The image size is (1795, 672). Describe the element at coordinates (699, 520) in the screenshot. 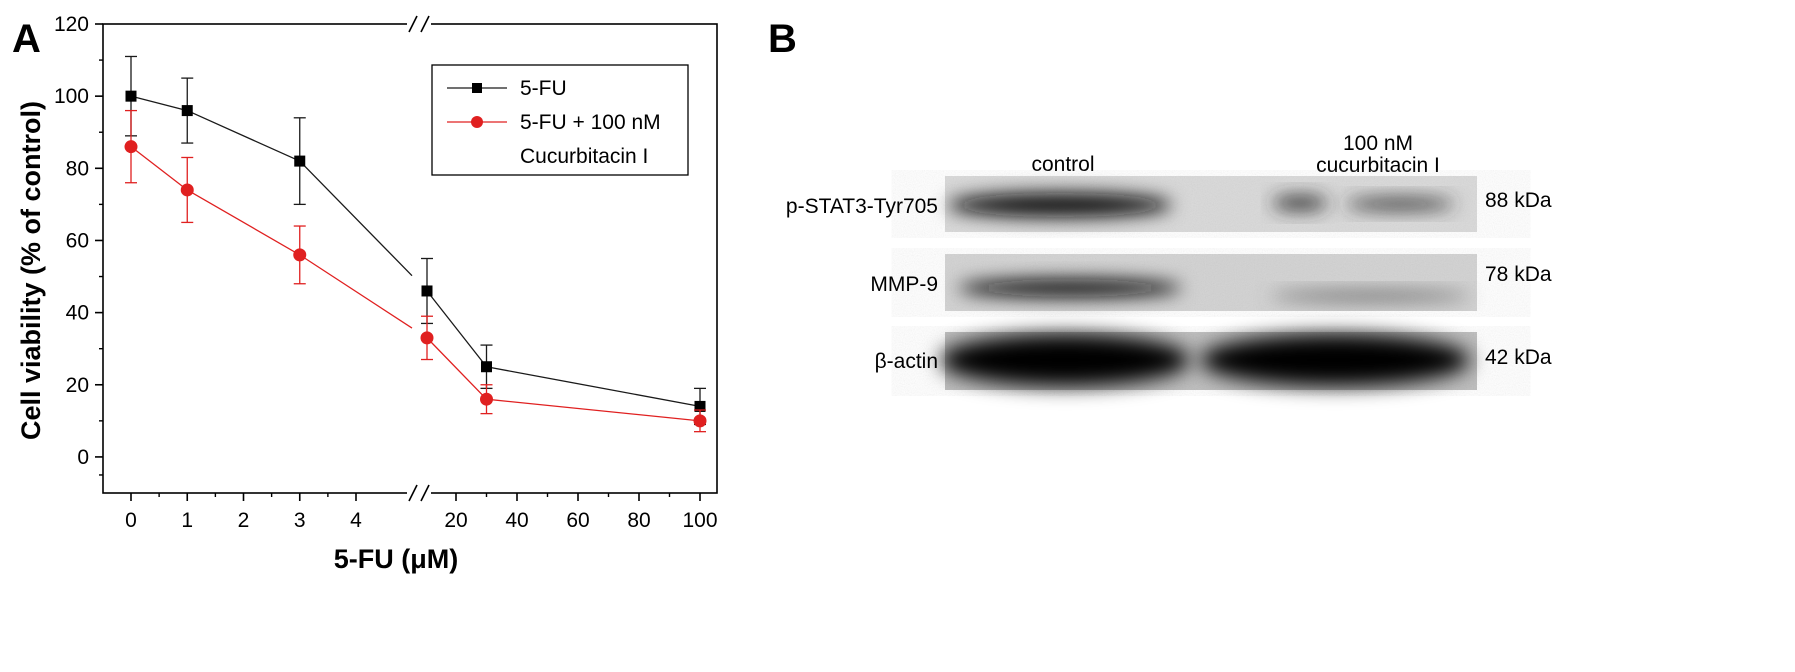

I see `x-tick-label: 100` at that location.